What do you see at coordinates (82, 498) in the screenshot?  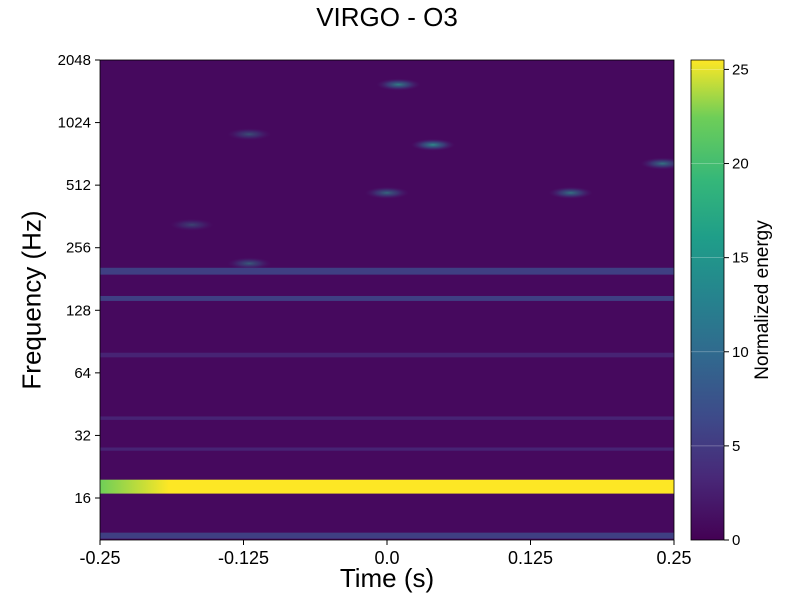 I see `y-tick-label: 16` at bounding box center [82, 498].